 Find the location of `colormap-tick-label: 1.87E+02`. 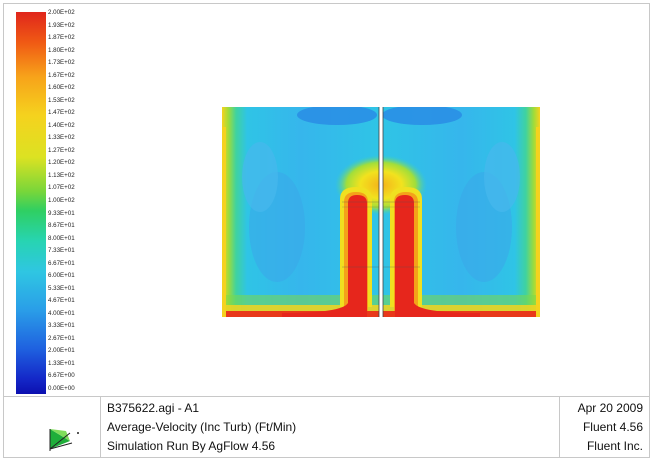

colormap-tick-label: 1.87E+02 is located at coordinates (61, 38).